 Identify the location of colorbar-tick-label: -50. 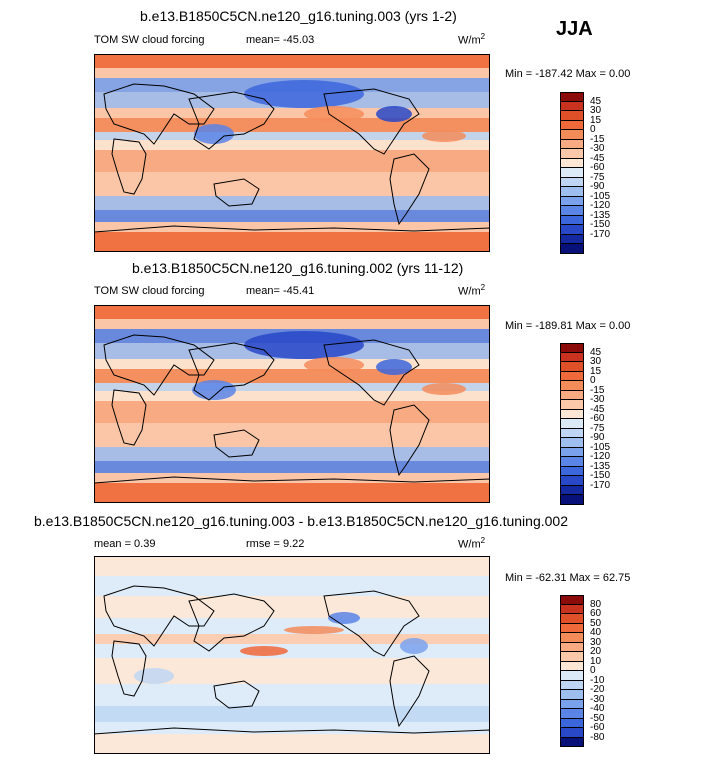
(597, 718).